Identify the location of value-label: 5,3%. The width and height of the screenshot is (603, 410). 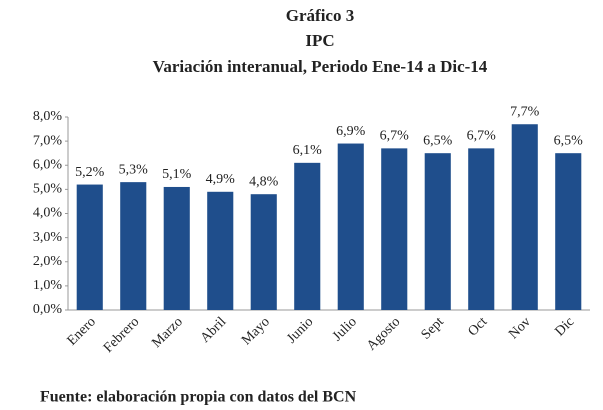
(134, 169).